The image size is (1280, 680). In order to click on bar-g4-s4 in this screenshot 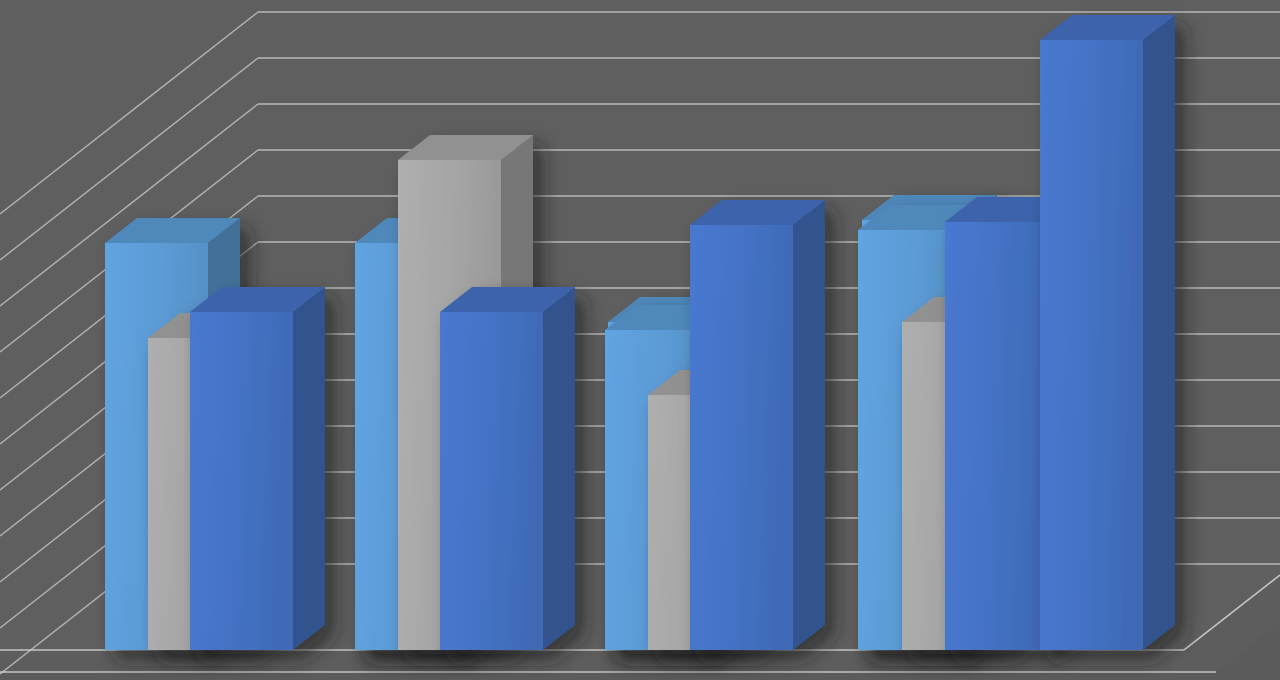, I will do `click(1107, 332)`.